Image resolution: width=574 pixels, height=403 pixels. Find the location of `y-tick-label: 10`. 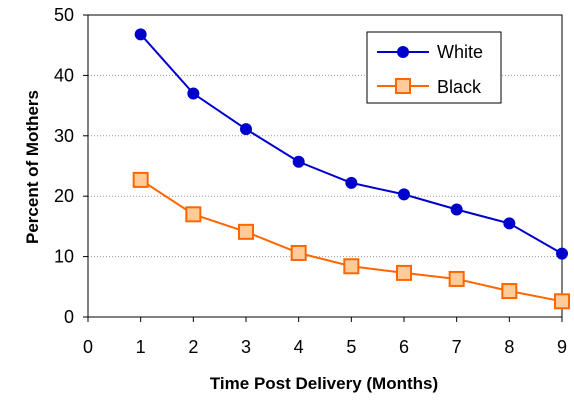

y-tick-label: 10 is located at coordinates (64, 257).